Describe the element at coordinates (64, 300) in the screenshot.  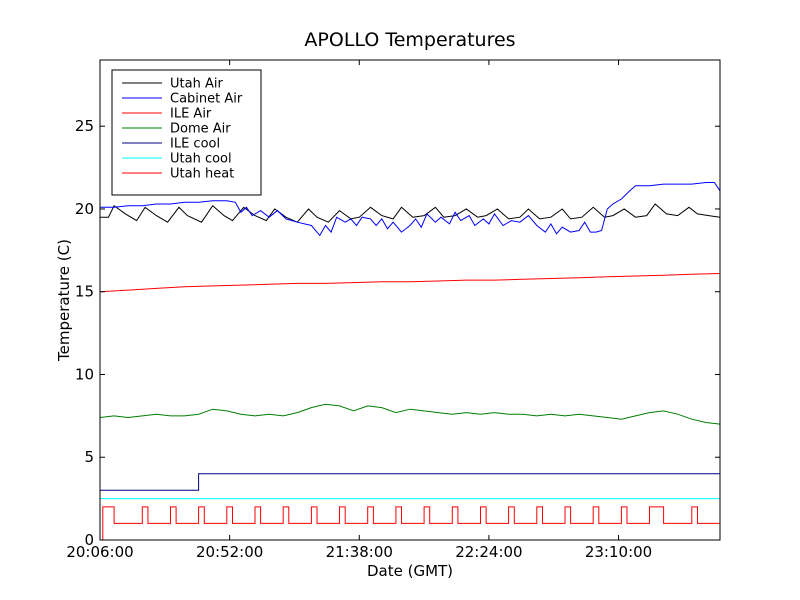
I see `y-axis-label: Temperature (C)` at that location.